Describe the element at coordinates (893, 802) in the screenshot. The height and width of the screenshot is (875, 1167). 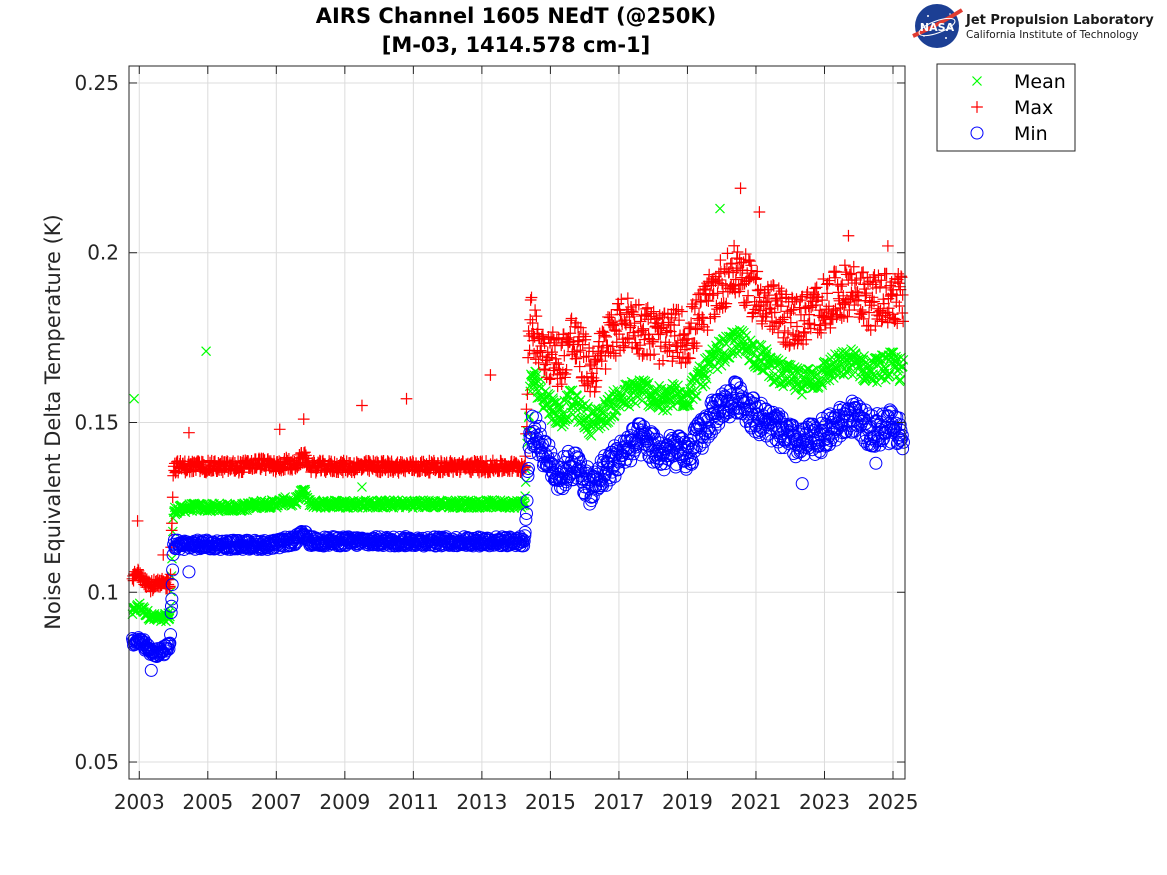
I see `x-tick-label: 2025` at that location.